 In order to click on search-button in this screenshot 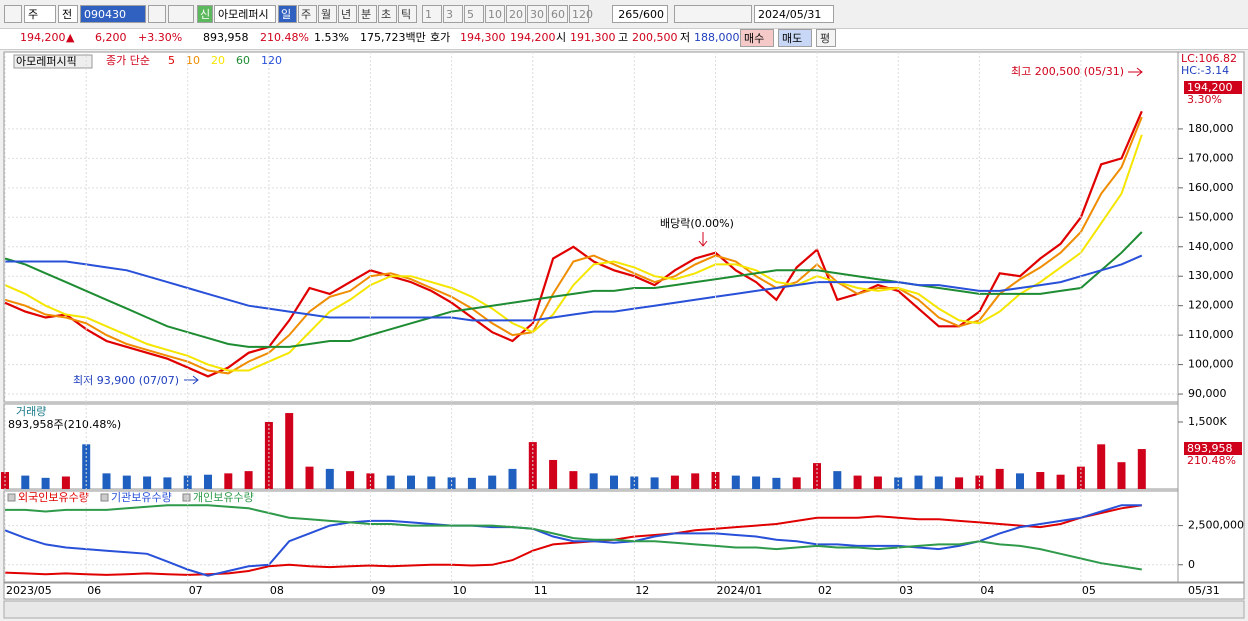, I will do `click(157, 14)`.